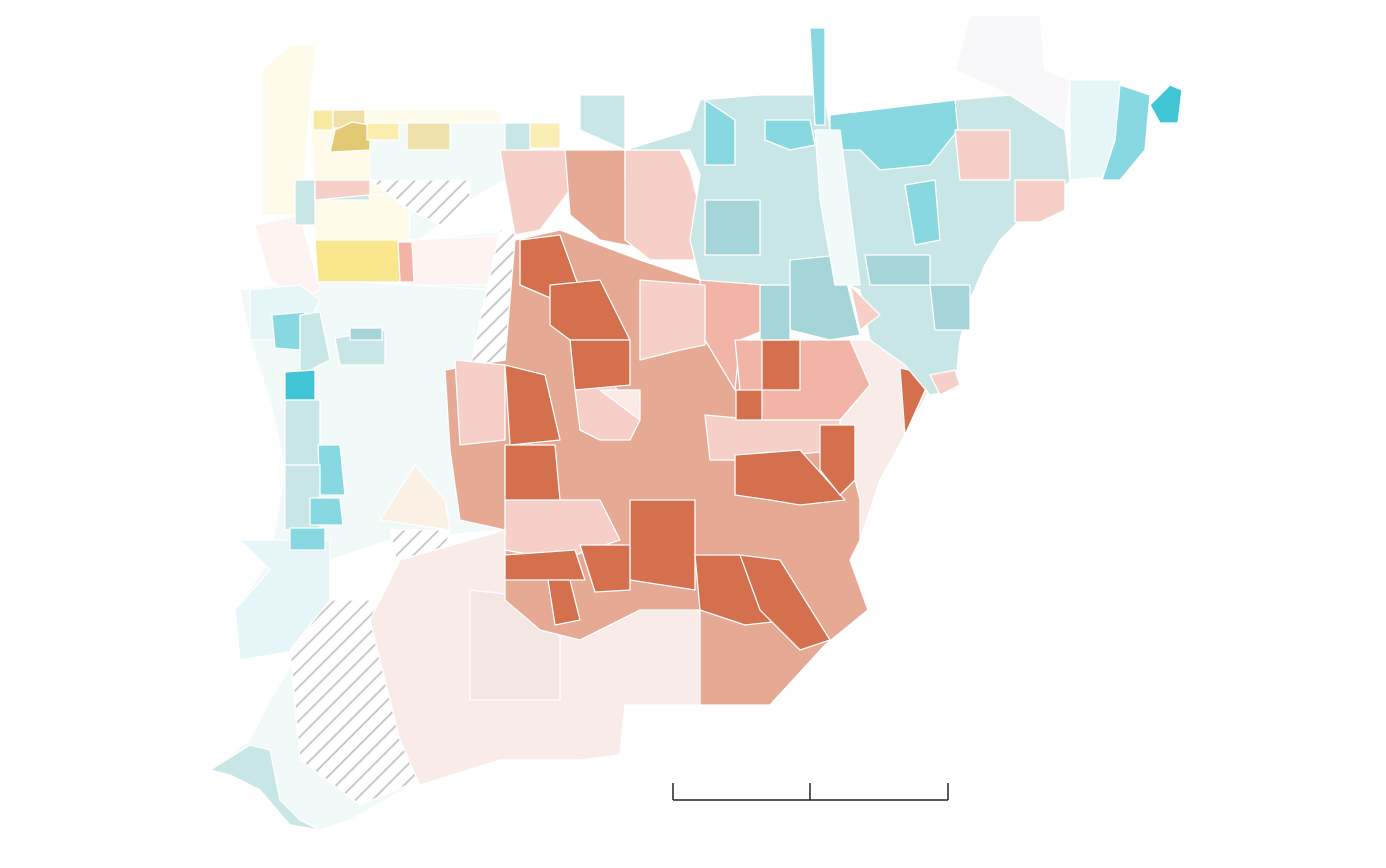 Image resolution: width=1386 pixels, height=868 pixels. What do you see at coordinates (810, 792) in the screenshot?
I see `scale-bar` at bounding box center [810, 792].